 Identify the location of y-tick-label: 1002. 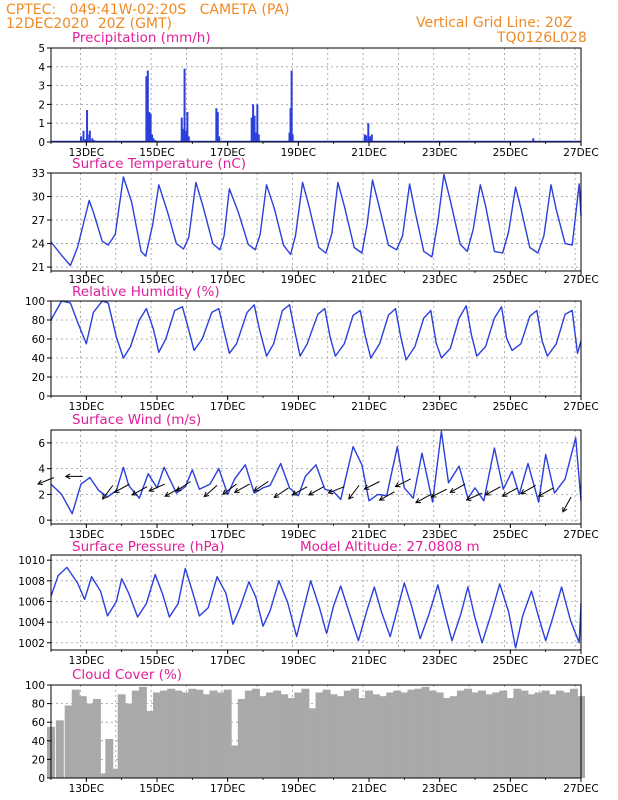
(31, 644).